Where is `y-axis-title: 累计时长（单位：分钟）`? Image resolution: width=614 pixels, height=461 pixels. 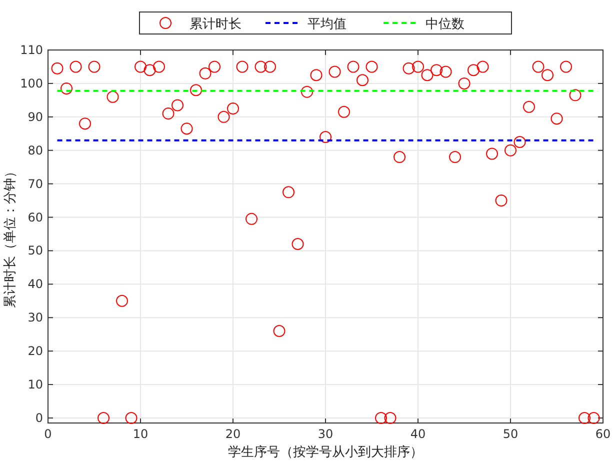
y-axis-title: 累计时长（单位：分钟） is located at coordinates (10, 236).